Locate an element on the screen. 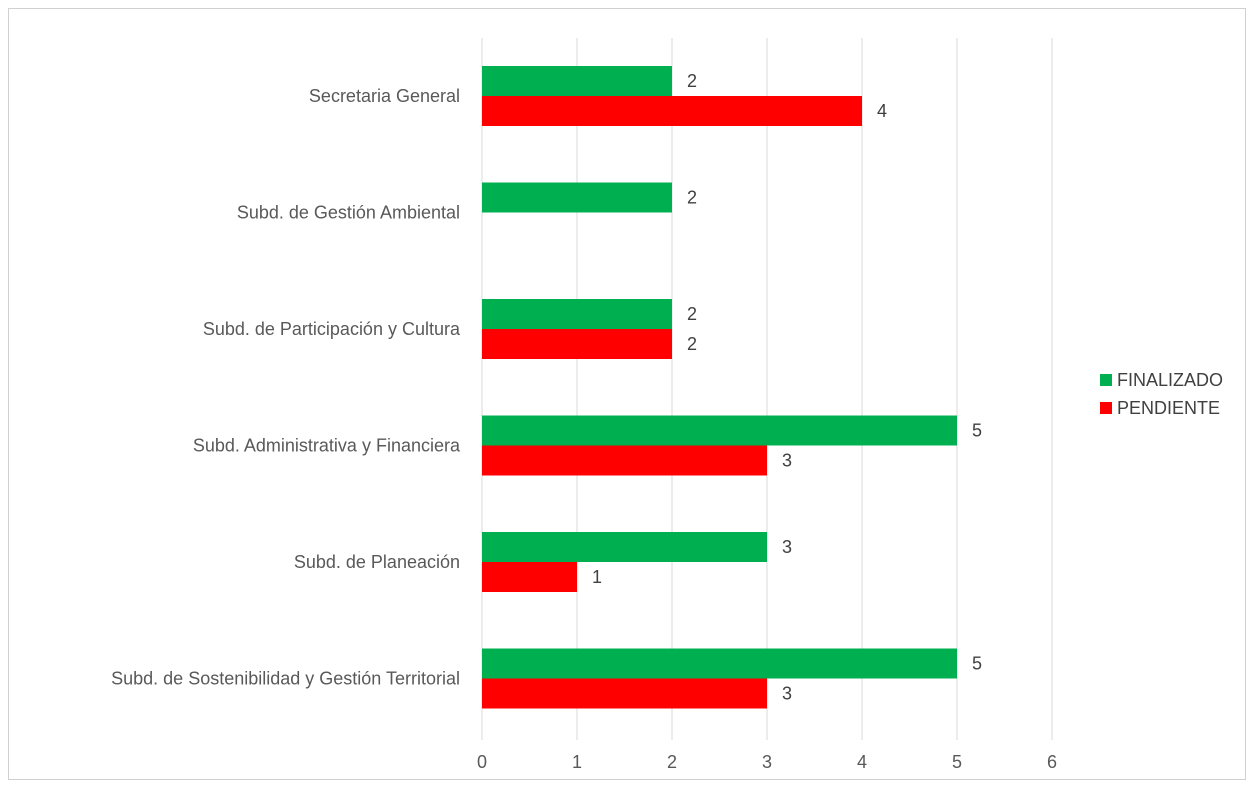 Image resolution: width=1255 pixels, height=788 pixels. legend: FINALIZADO PENDIENTE is located at coordinates (1161, 394).